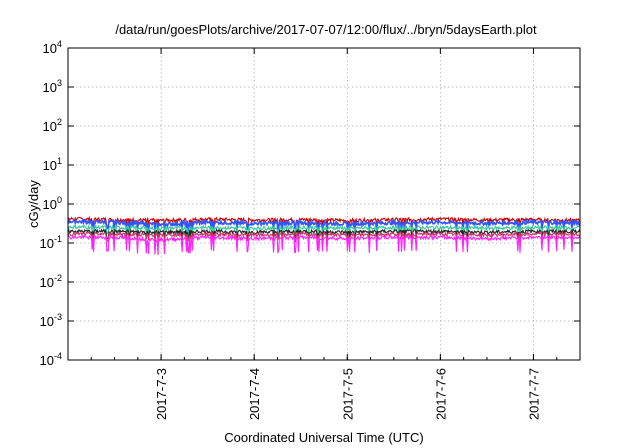  I want to click on y-tick-label: 10⁻³, so click(51, 320).